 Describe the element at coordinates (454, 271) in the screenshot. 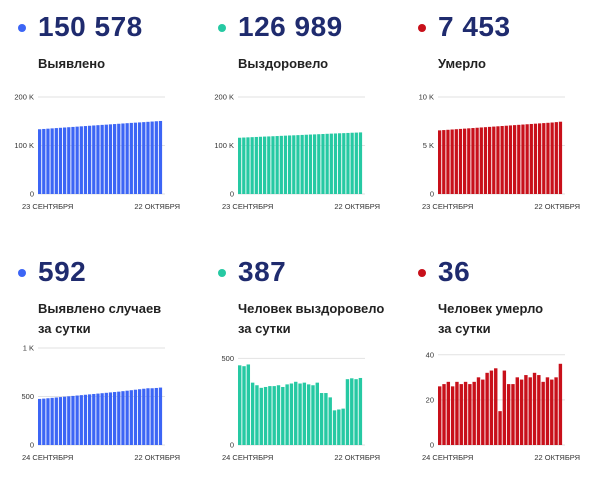

I see `total-value: 36` at that location.